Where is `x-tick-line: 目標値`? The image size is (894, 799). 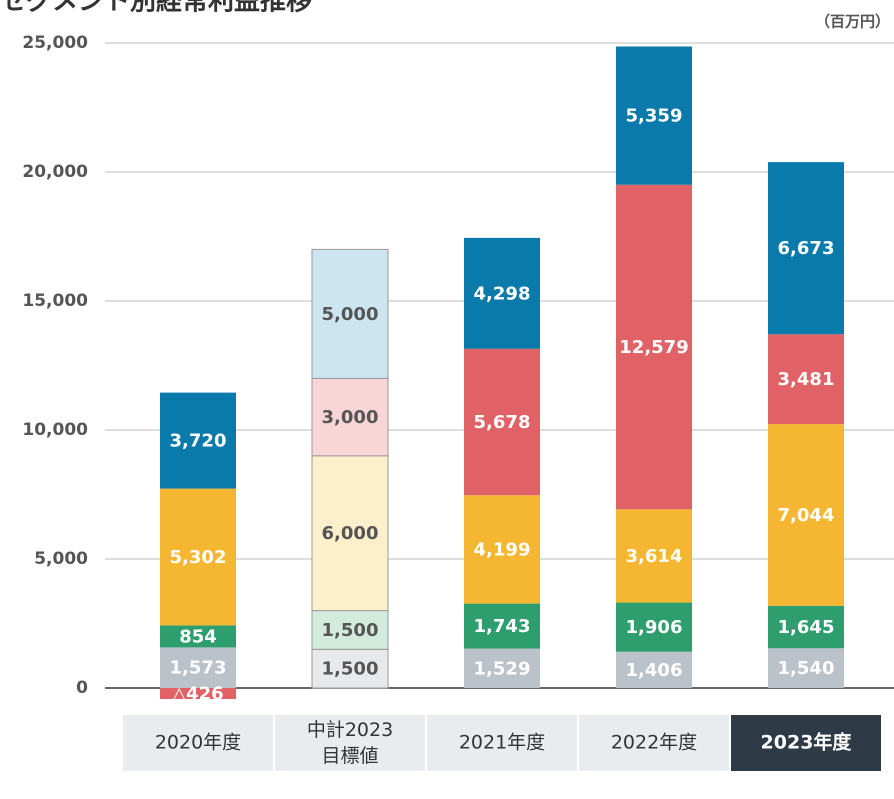
x-tick-line: 目標値 is located at coordinates (349, 756).